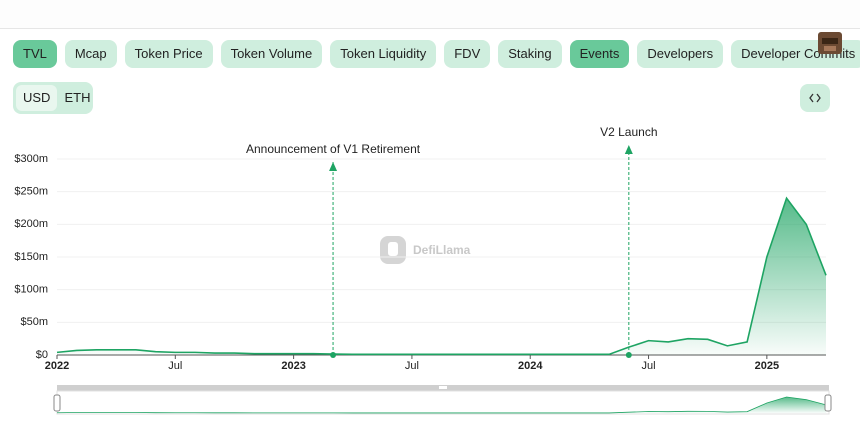 The image size is (860, 436). What do you see at coordinates (42, 355) in the screenshot?
I see `y-tick-label: $0` at bounding box center [42, 355].